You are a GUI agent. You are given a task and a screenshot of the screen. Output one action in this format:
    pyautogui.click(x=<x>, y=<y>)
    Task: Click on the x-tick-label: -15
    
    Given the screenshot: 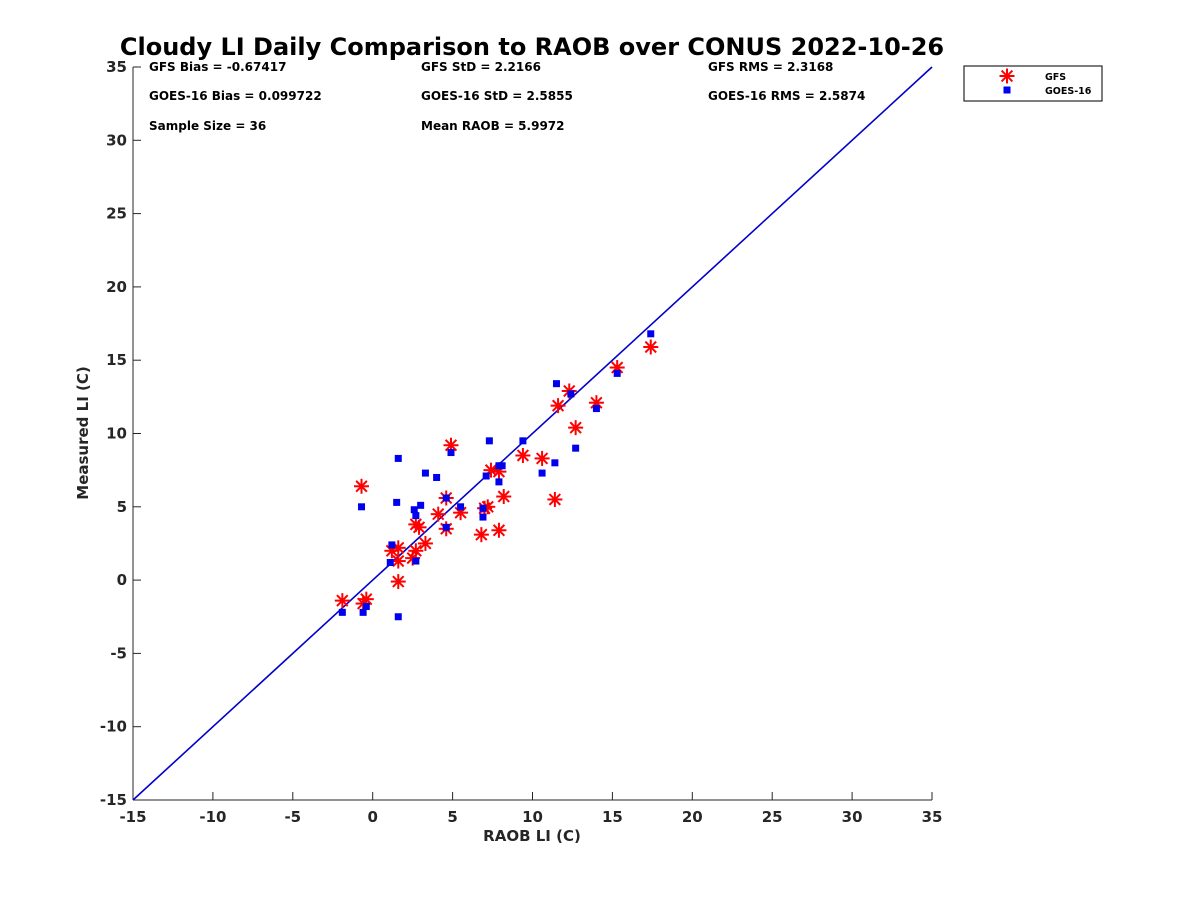 What is the action you would take?
    pyautogui.click(x=132, y=817)
    